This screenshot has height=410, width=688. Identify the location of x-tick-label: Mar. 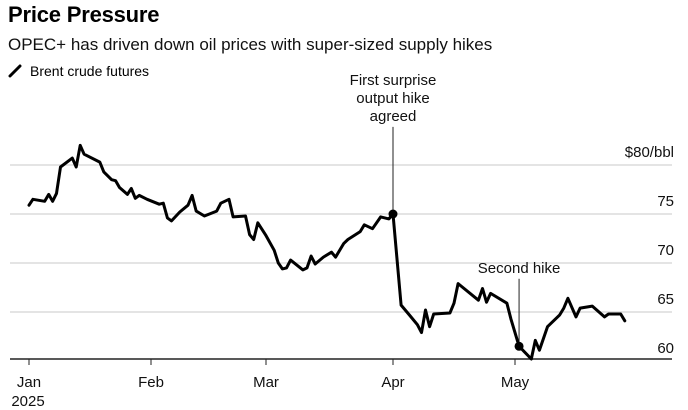
(266, 382).